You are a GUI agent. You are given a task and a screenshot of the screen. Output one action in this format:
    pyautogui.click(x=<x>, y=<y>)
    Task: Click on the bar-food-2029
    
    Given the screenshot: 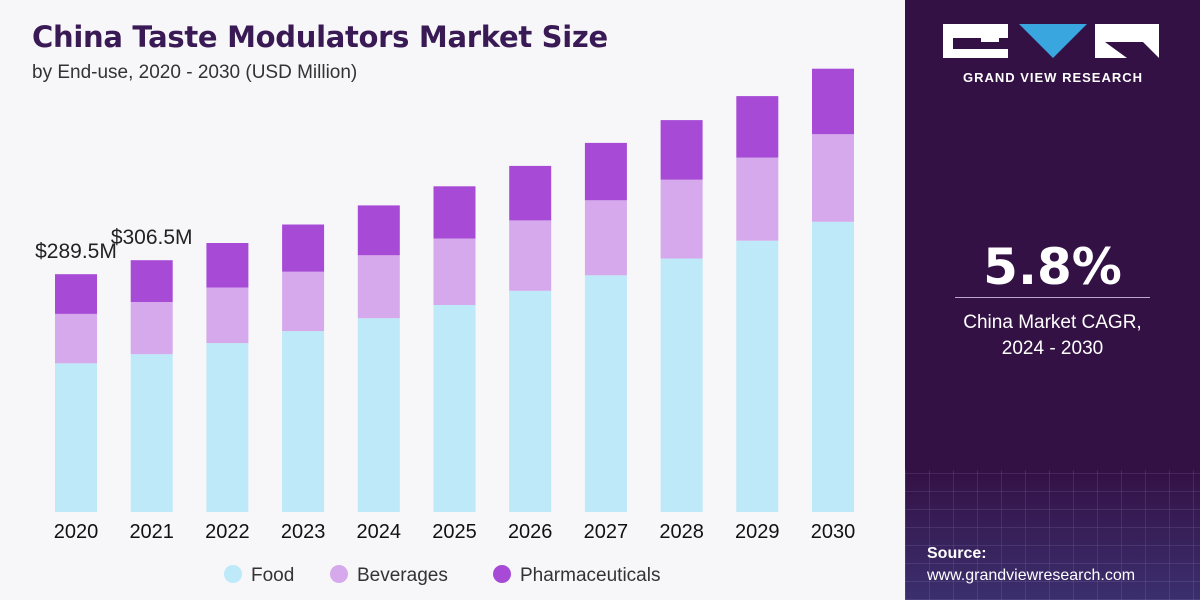 What is the action you would take?
    pyautogui.click(x=757, y=376)
    